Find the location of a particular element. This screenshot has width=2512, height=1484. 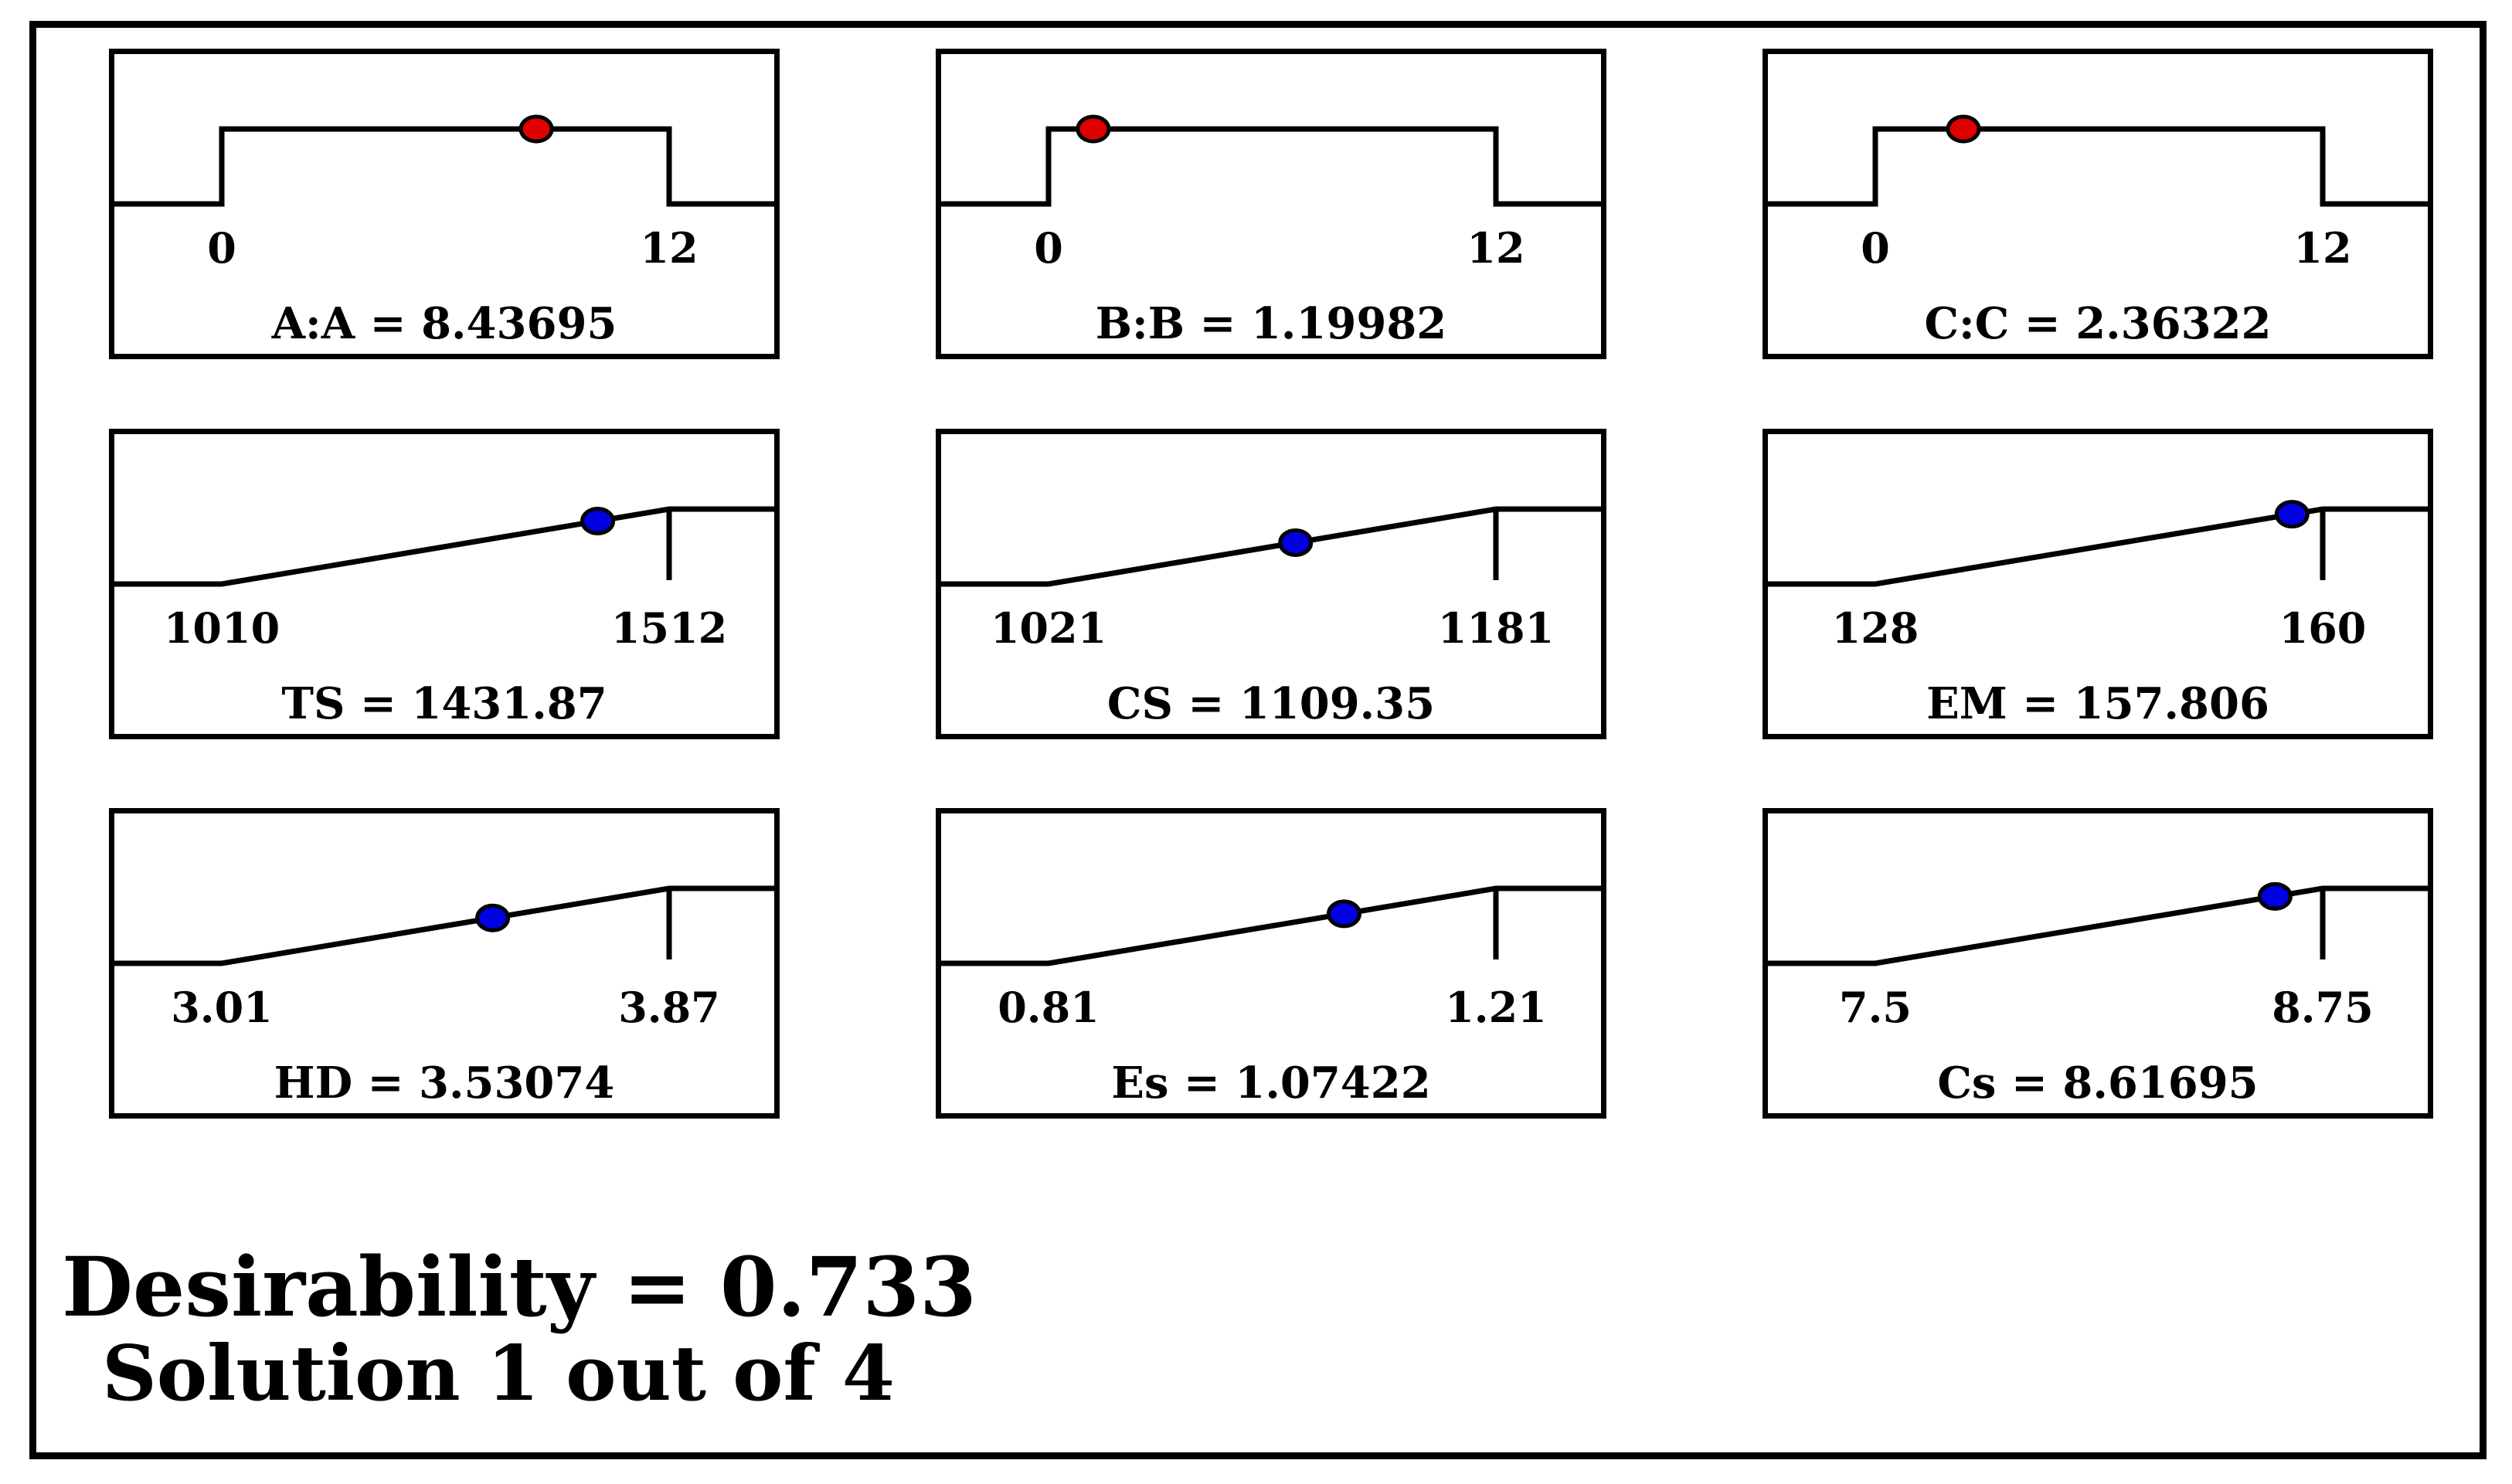

panel-plot-1: 0 12 is located at coordinates (1271, 193).